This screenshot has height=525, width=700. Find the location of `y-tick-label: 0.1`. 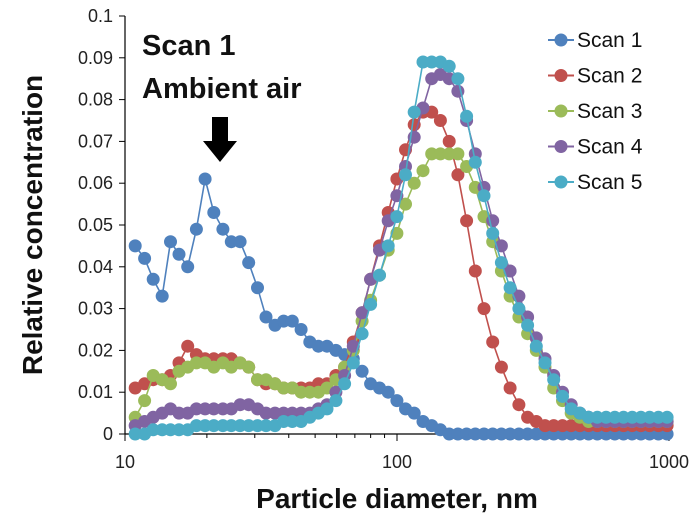

y-tick-label: 0.1 is located at coordinates (100, 16).